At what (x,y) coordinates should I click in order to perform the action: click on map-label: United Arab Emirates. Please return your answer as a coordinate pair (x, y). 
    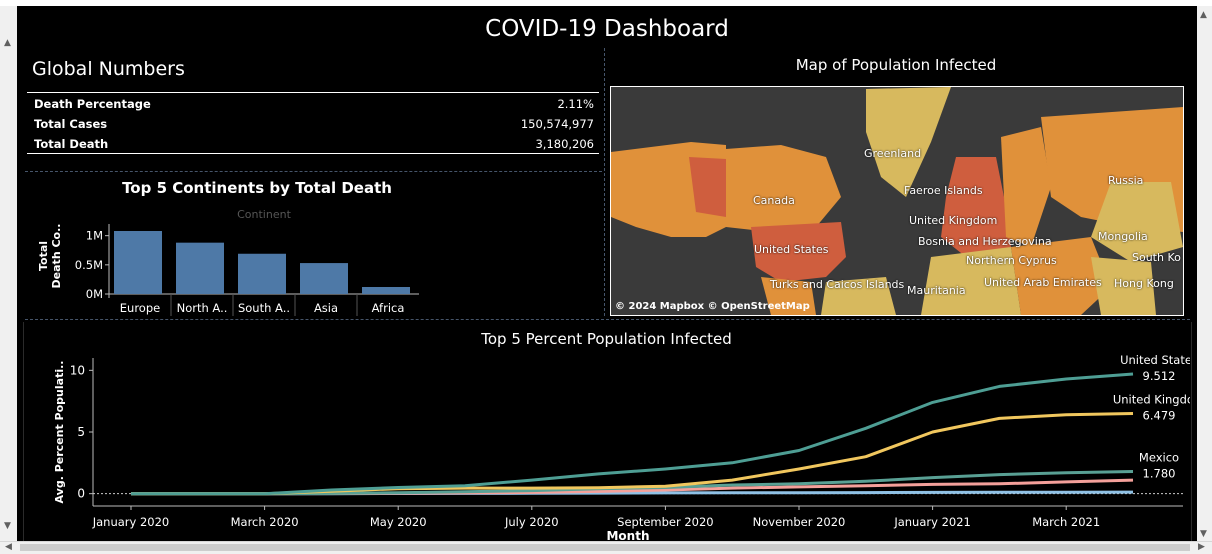
    Looking at the image, I should click on (1043, 282).